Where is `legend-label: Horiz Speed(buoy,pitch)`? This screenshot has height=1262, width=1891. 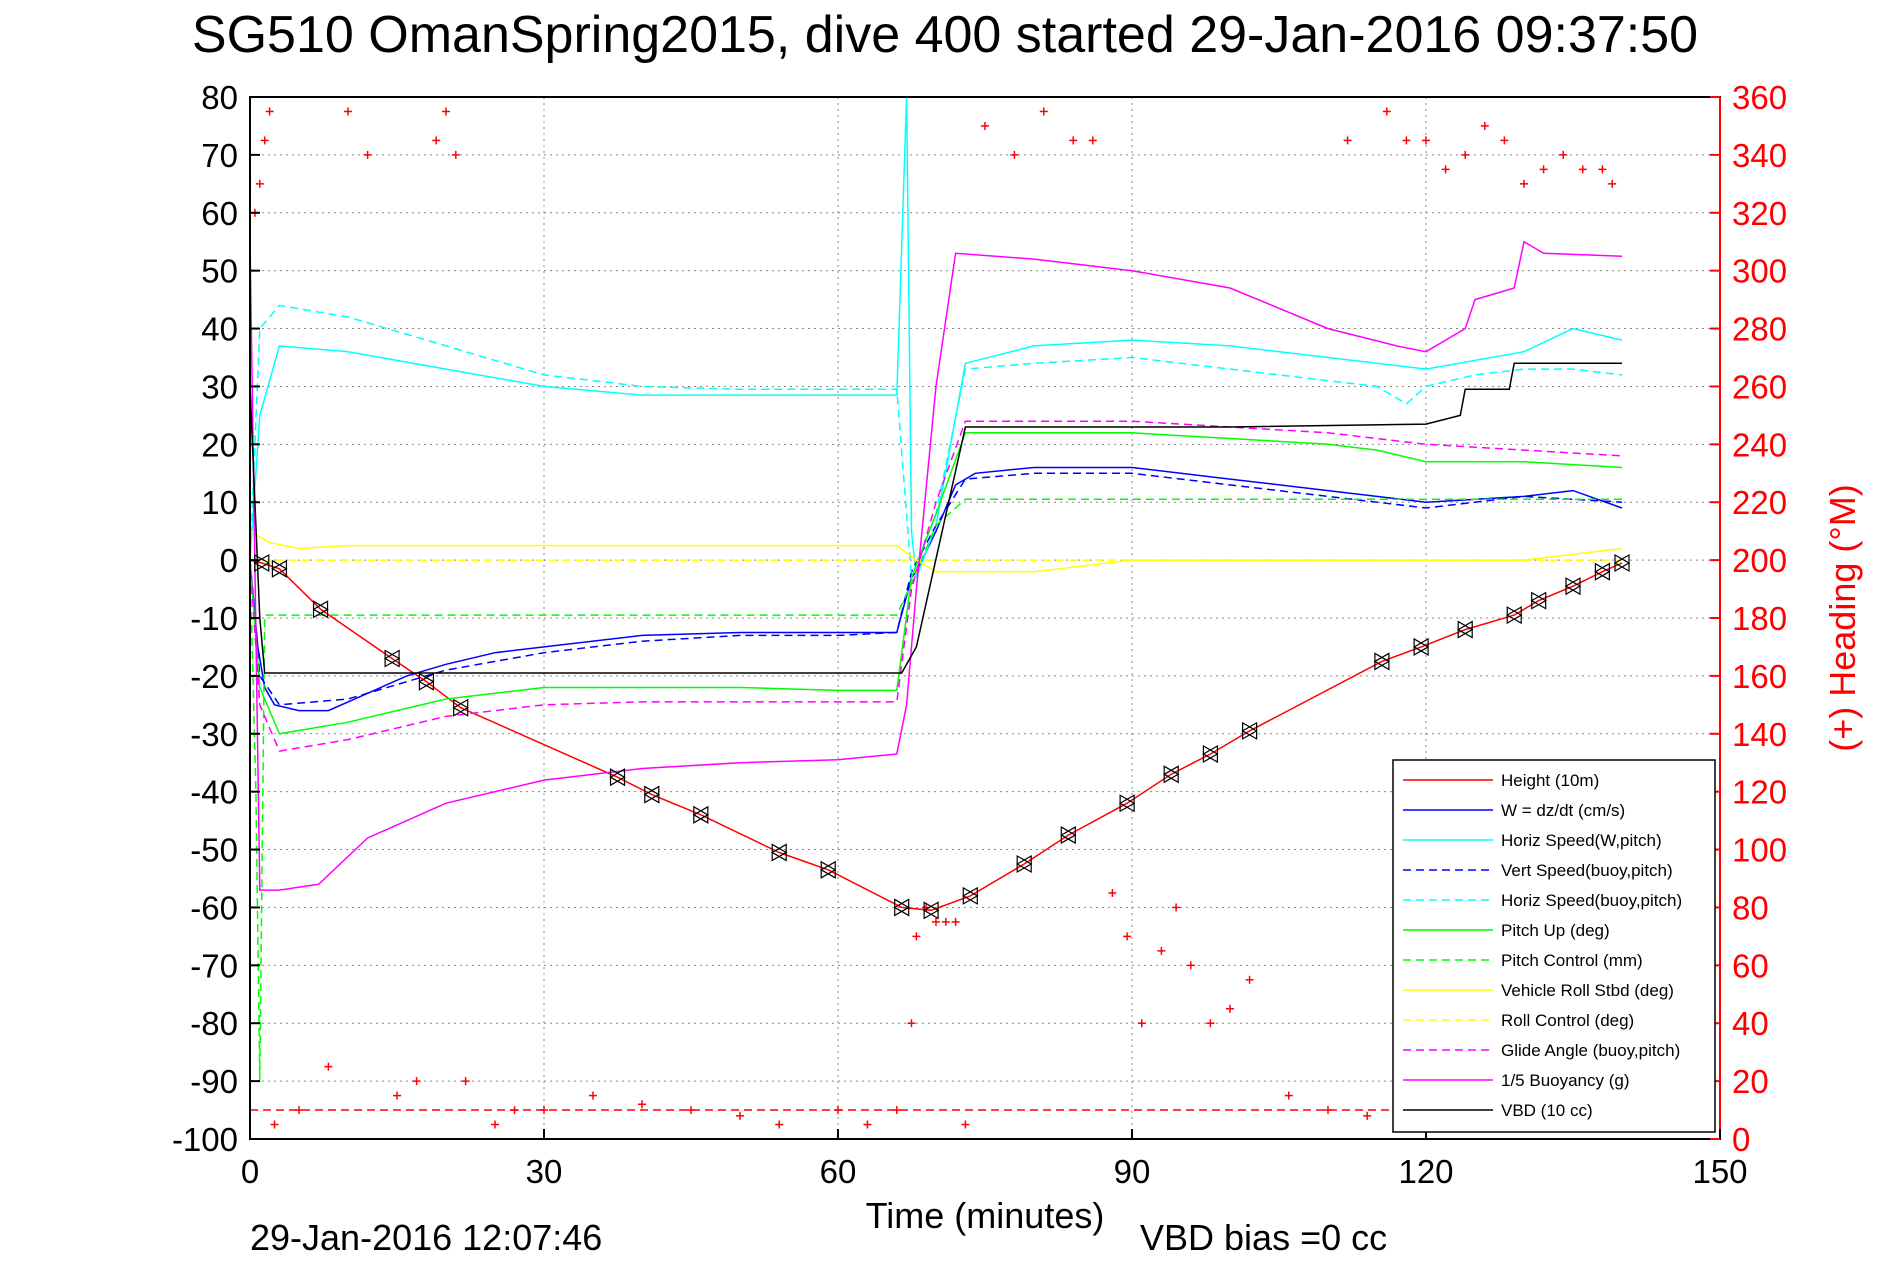
legend-label: Horiz Speed(buoy,pitch) is located at coordinates (1591, 900).